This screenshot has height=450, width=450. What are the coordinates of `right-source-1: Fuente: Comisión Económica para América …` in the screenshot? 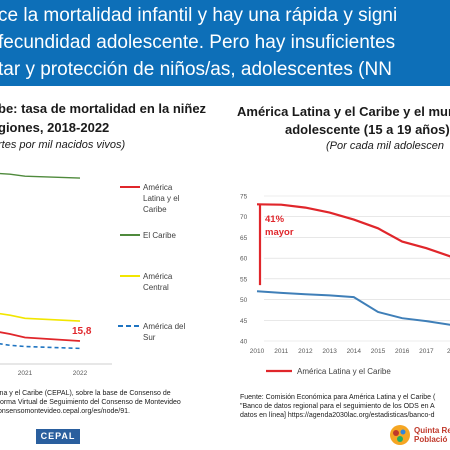 It's located at (338, 397).